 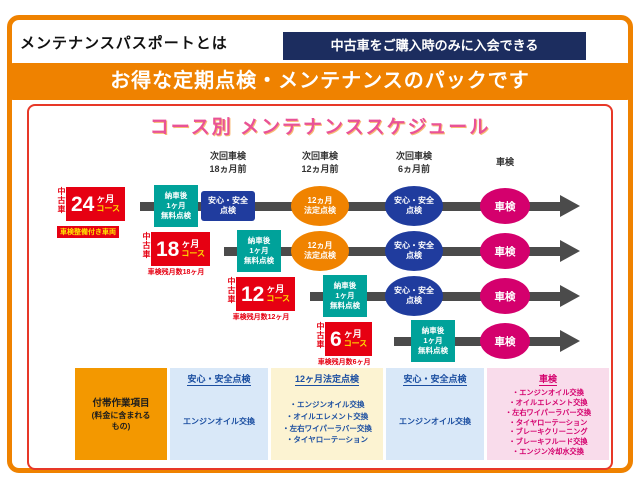 I want to click on intro-label: メンテナンスパスポートとは, so click(x=124, y=43).